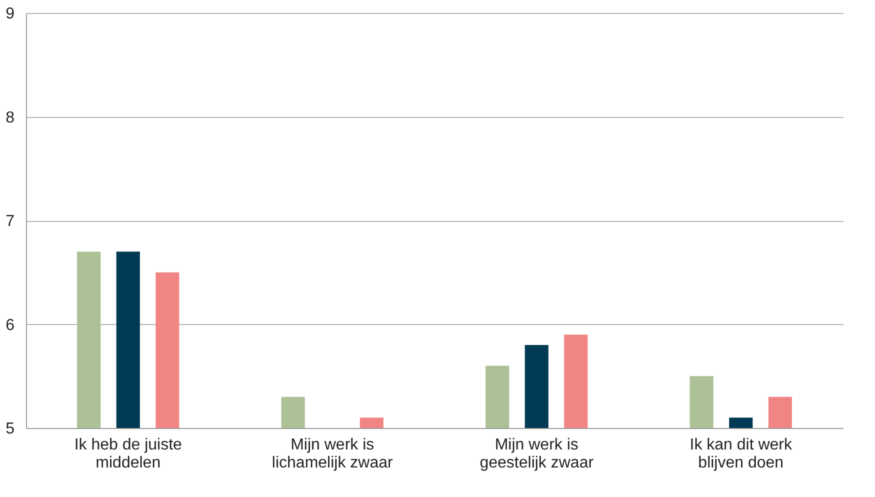 The image size is (875, 497). Describe the element at coordinates (10, 117) in the screenshot. I see `y-tick-label: 8` at that location.